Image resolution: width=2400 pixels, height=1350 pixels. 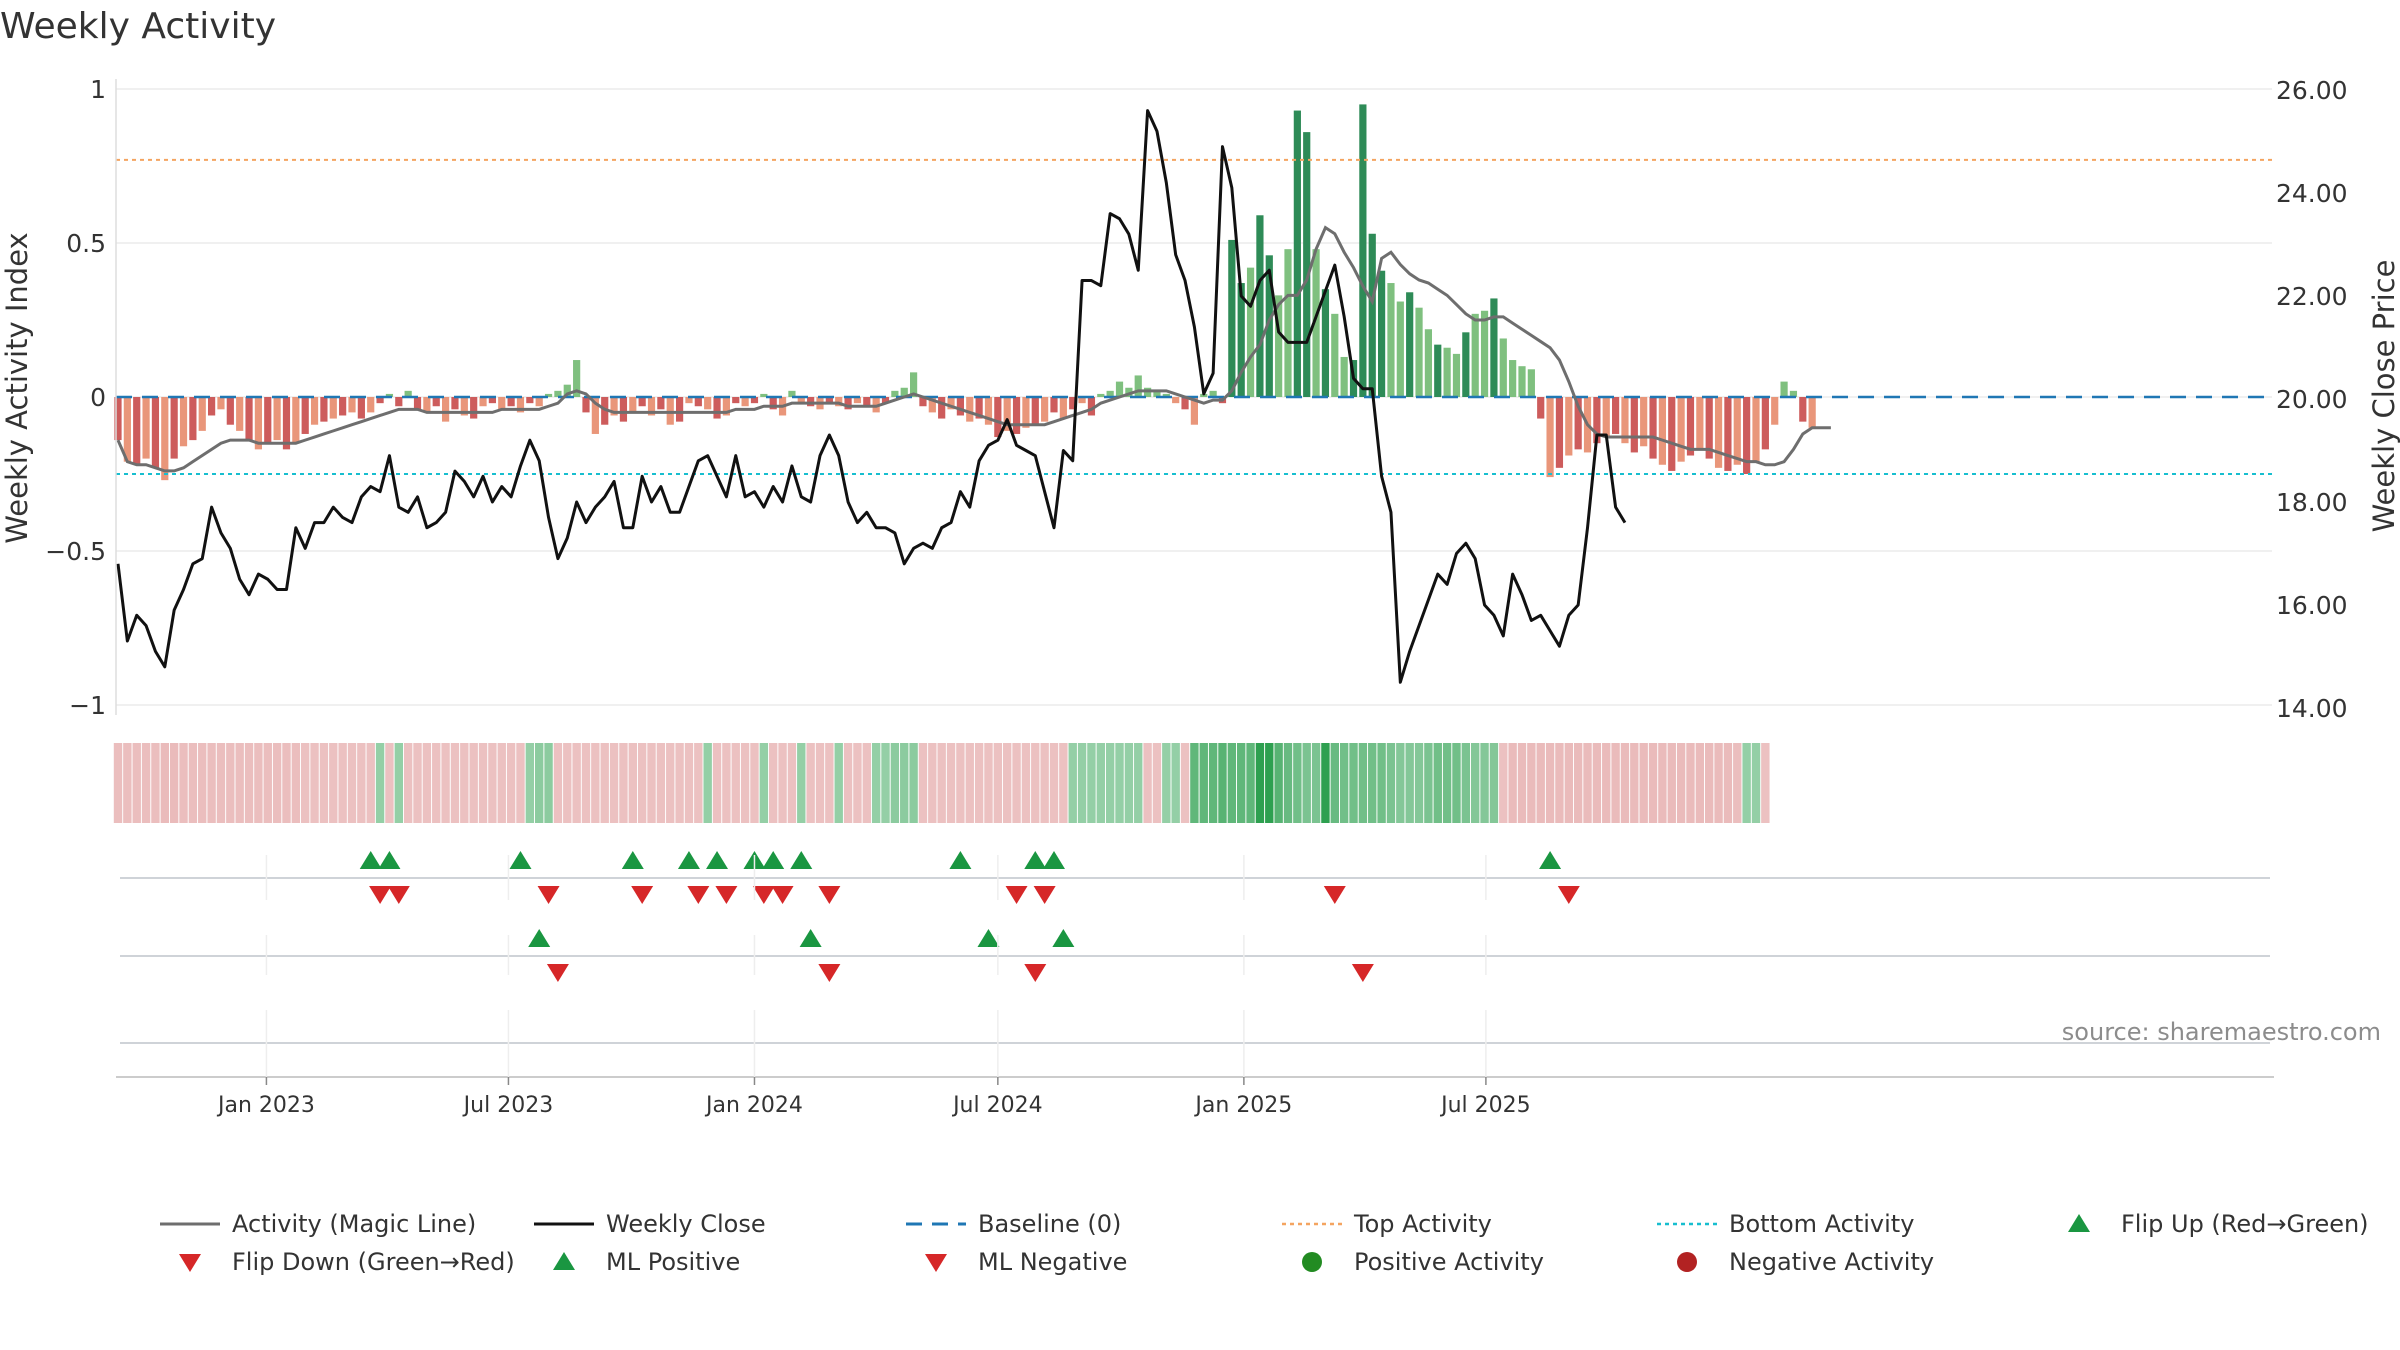 I want to click on y-tick-label: 0, so click(x=98, y=397).